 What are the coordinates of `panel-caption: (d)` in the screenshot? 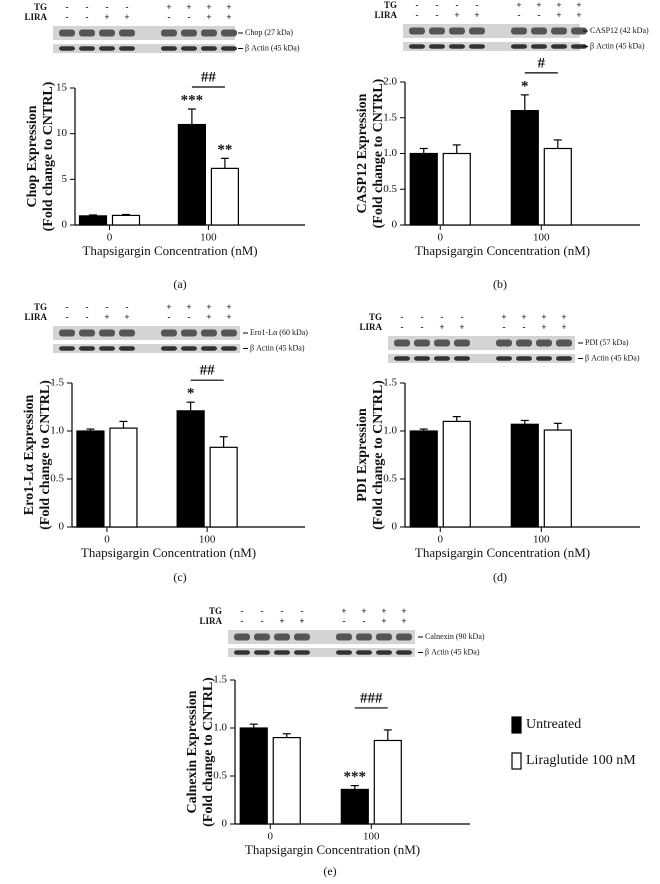 It's located at (500, 577).